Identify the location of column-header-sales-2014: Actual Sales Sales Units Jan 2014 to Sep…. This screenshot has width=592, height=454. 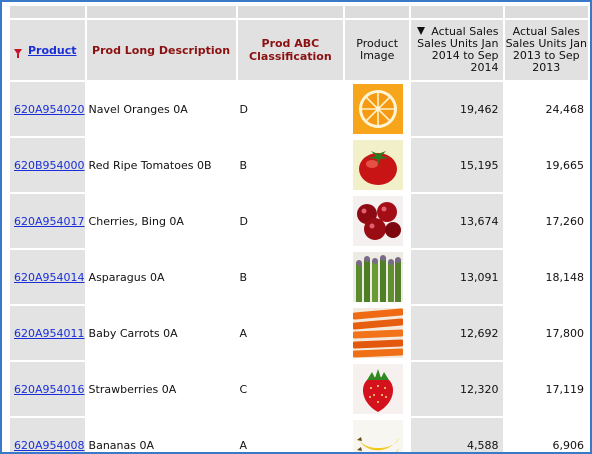
(457, 50).